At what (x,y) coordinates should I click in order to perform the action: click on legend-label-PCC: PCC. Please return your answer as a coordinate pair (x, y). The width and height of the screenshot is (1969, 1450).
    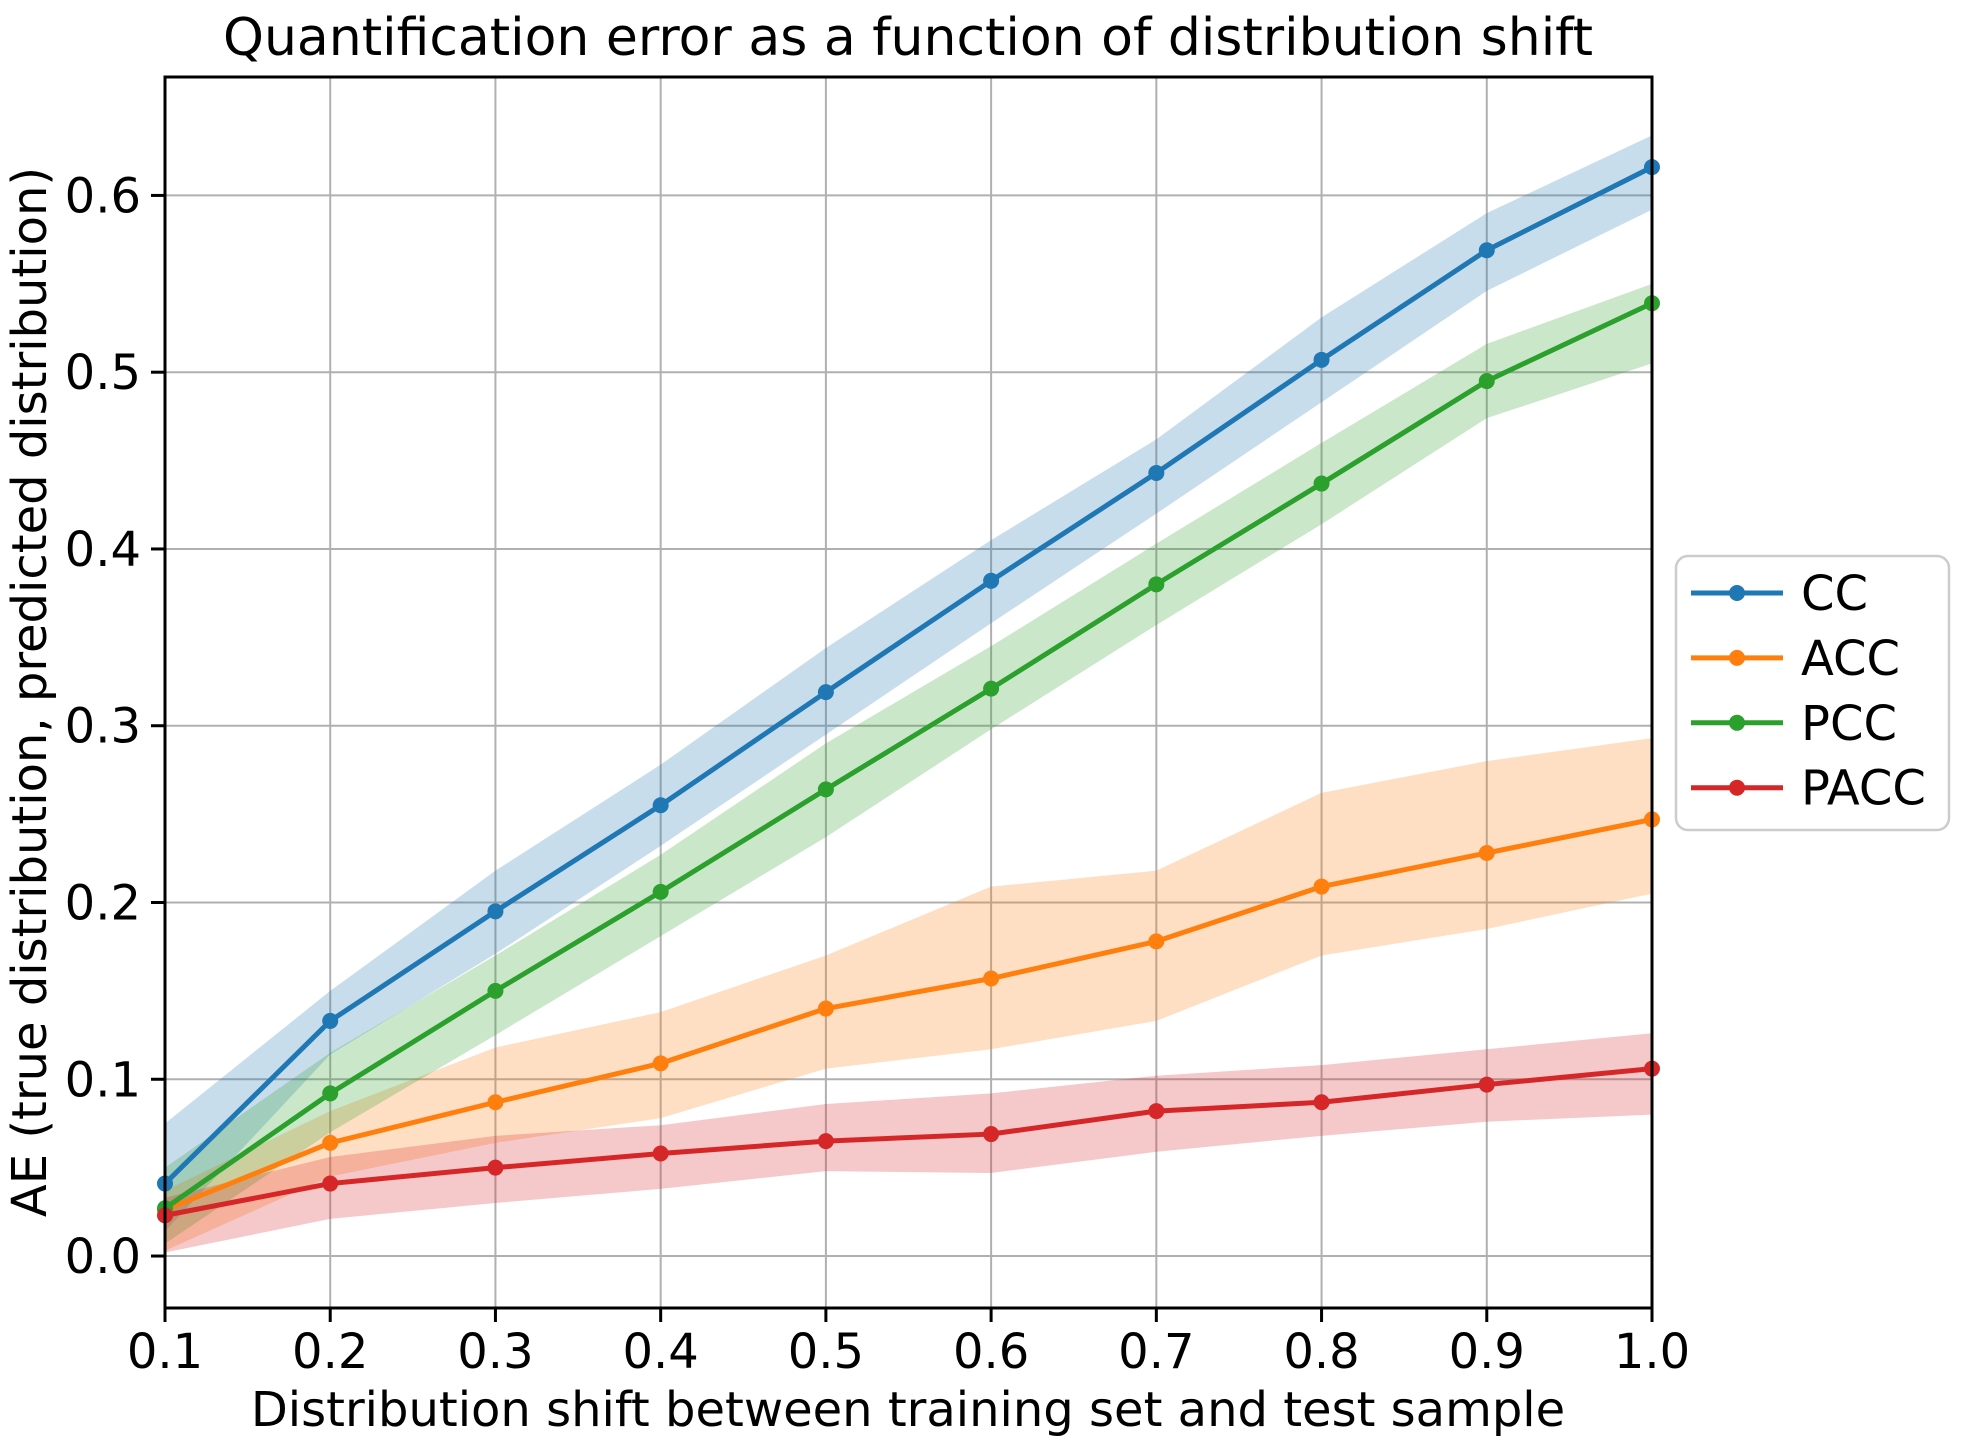
    Looking at the image, I should click on (1849, 724).